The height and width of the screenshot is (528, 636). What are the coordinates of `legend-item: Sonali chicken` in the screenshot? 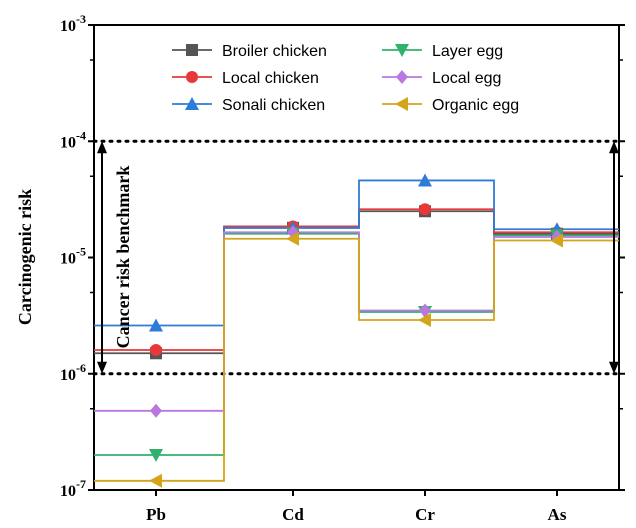 It's located at (248, 105).